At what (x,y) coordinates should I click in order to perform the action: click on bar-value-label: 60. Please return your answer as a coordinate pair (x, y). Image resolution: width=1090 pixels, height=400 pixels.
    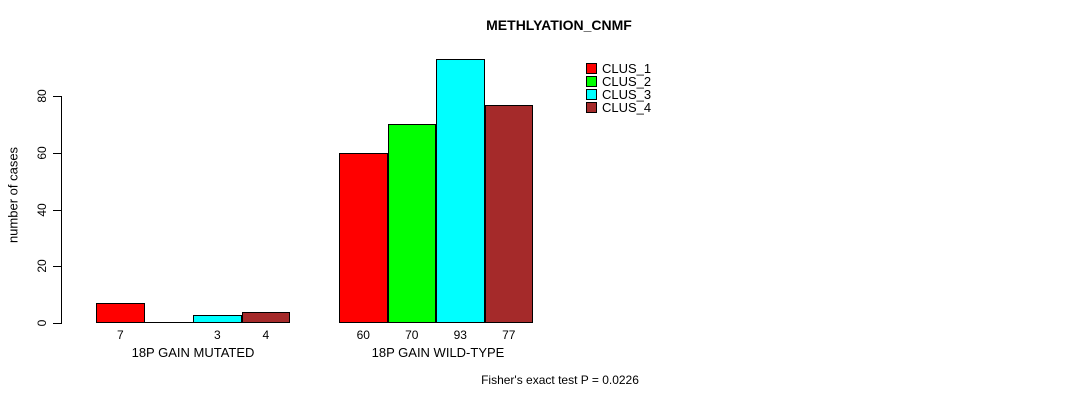
    Looking at the image, I should click on (363, 335).